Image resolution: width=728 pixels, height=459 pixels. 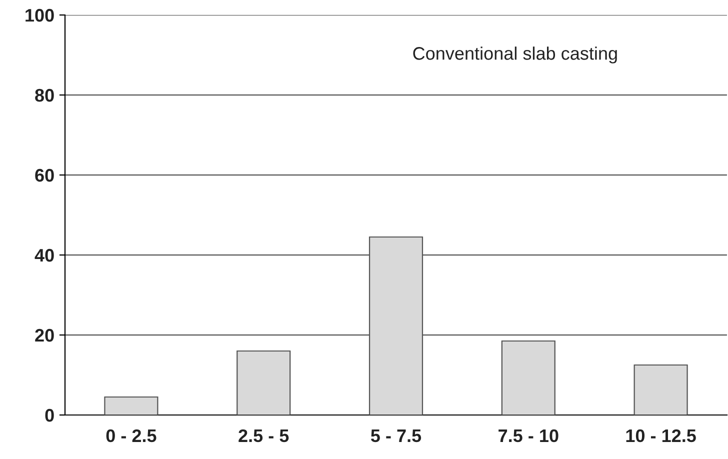 I want to click on text: Conventional slab casting, so click(x=515, y=55).